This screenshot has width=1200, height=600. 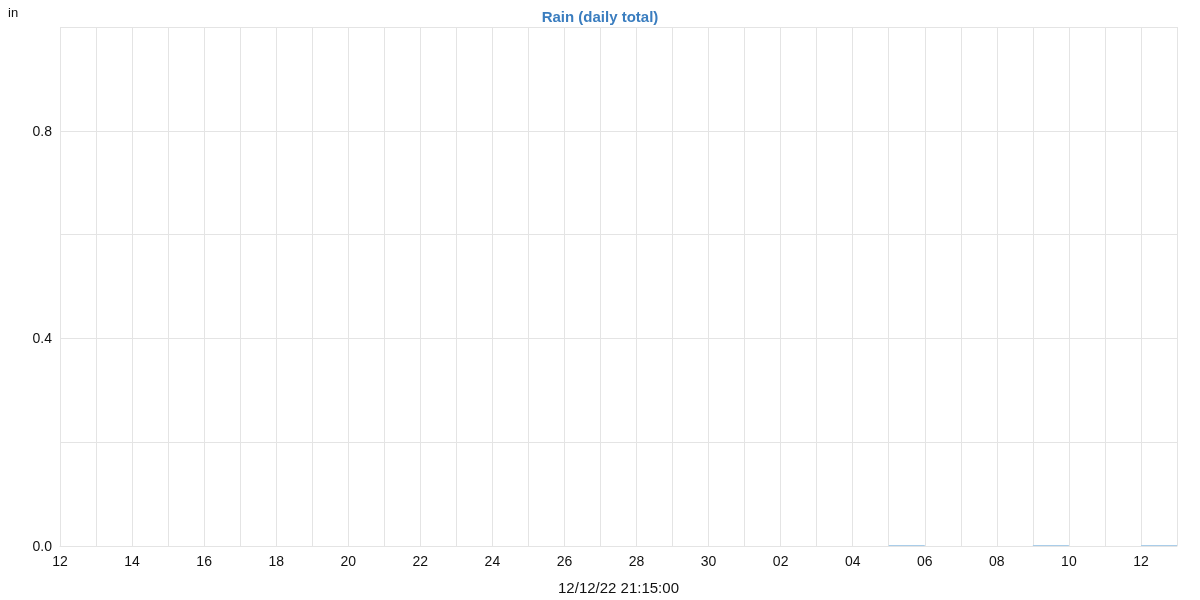 I want to click on y-axis-title: in, so click(x=13, y=12).